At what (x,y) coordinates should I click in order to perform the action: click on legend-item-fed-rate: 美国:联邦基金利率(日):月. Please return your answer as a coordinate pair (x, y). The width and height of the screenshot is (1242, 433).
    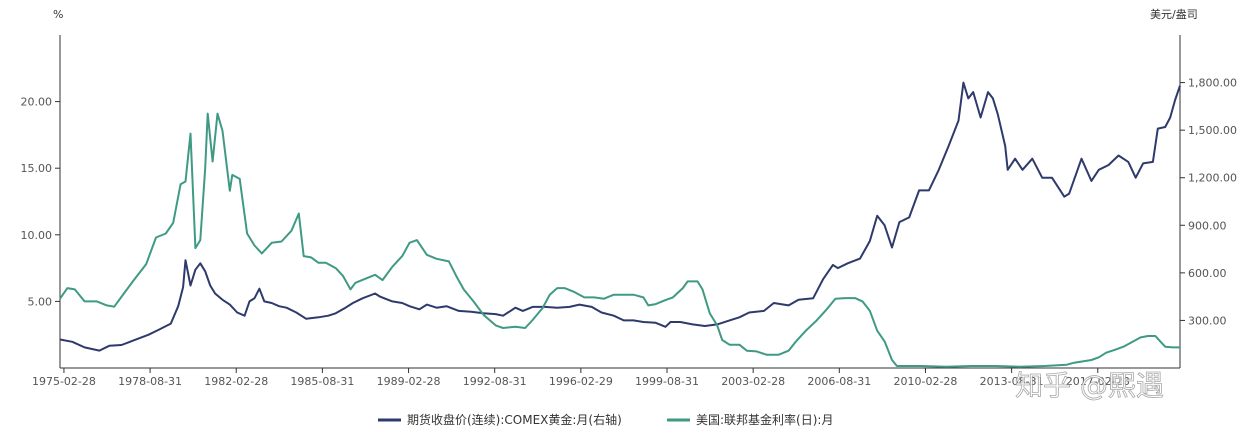
    Looking at the image, I should click on (750, 419).